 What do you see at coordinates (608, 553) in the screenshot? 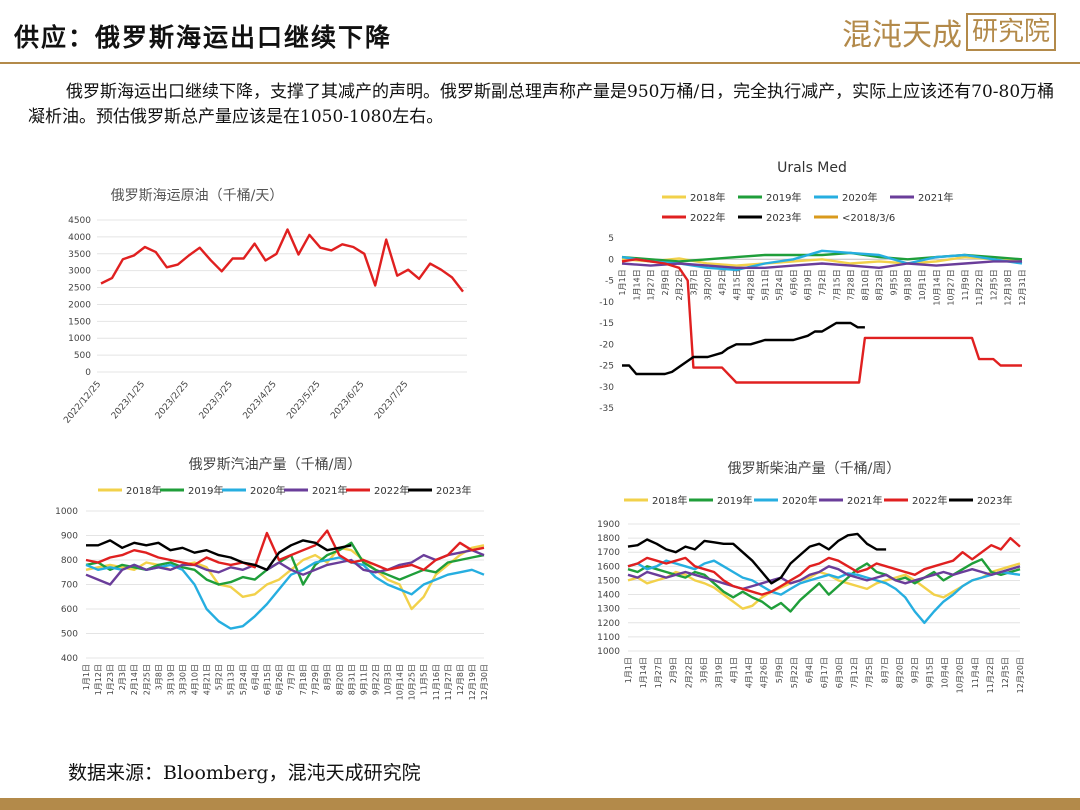
I see `y-tick-label: 1700` at bounding box center [608, 553].